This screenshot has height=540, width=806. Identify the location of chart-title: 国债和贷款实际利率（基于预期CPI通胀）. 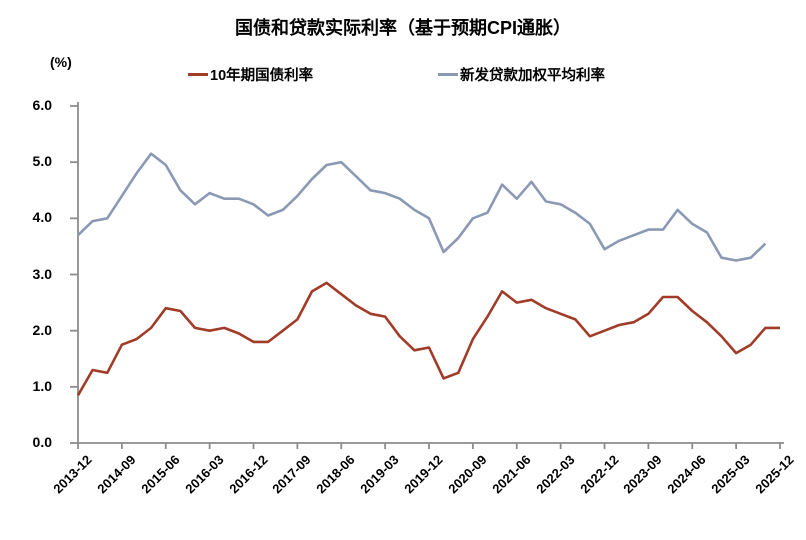
(402, 28).